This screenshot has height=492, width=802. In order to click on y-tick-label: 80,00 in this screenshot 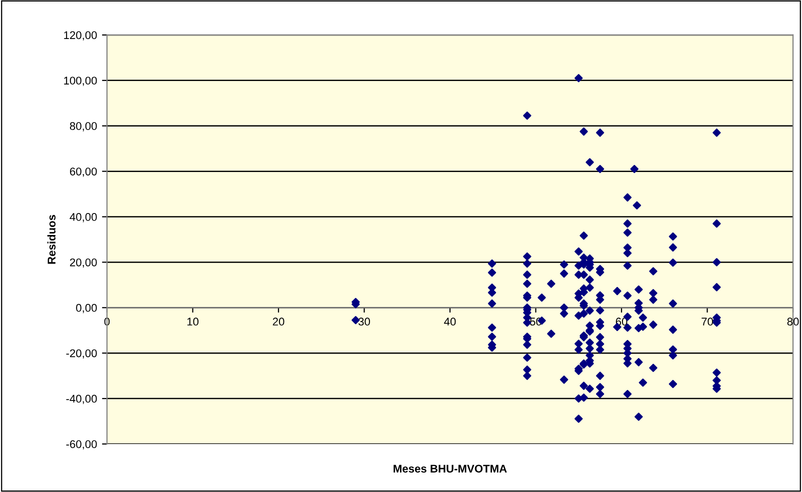, I will do `click(83, 127)`.